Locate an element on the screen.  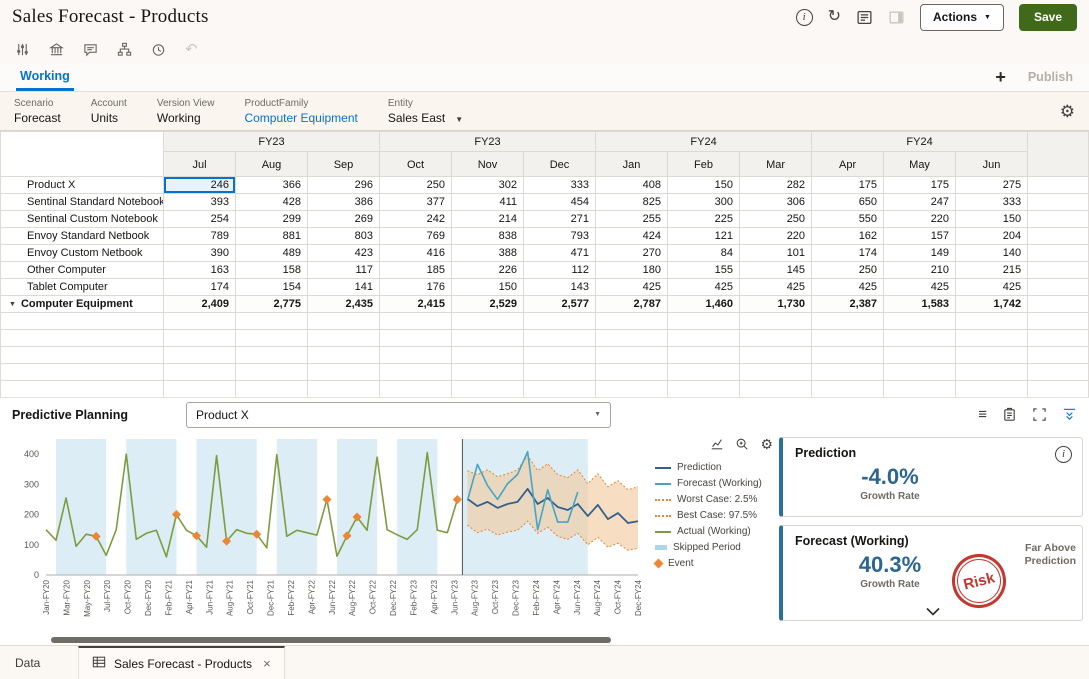
grid-cell: 302 is located at coordinates (488, 185).